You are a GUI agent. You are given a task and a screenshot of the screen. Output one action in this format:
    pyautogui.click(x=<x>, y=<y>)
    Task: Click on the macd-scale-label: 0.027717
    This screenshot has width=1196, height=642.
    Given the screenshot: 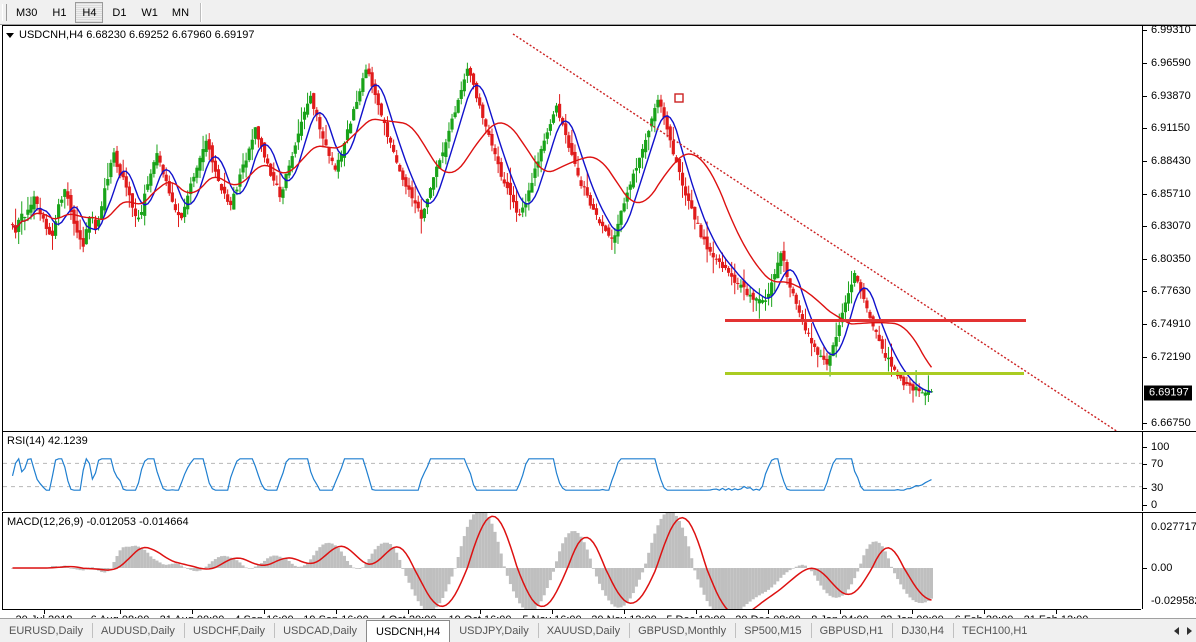 What is the action you would take?
    pyautogui.click(x=1173, y=527)
    